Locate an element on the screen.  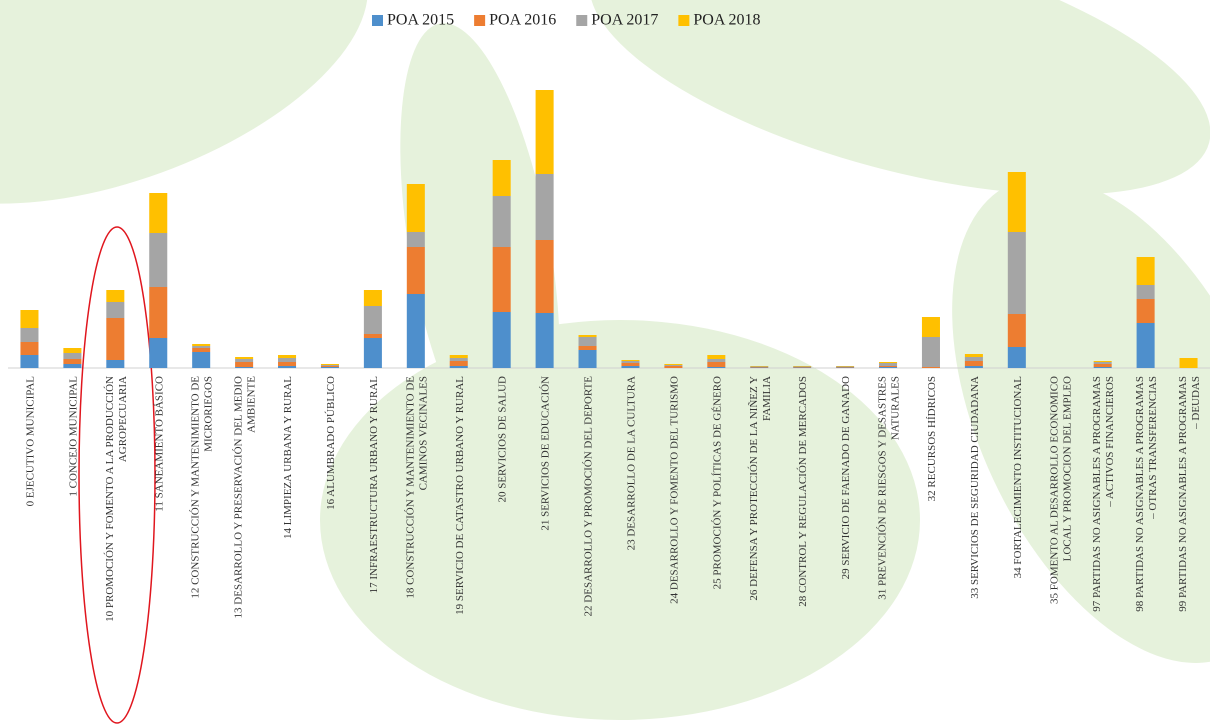
legend: POA 2015 POA 2016 POA 2017 POA 2018 is located at coordinates (566, 20).